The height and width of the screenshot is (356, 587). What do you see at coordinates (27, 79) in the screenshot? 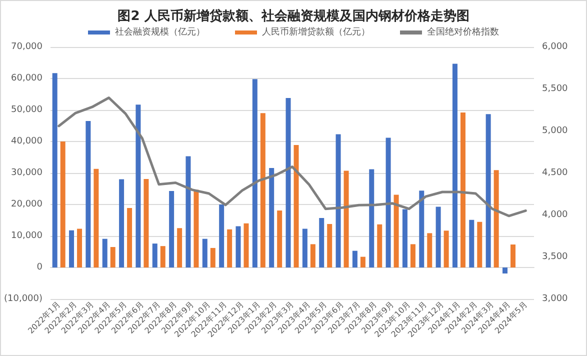
I see `y-tick-label: 60,000` at bounding box center [27, 79].